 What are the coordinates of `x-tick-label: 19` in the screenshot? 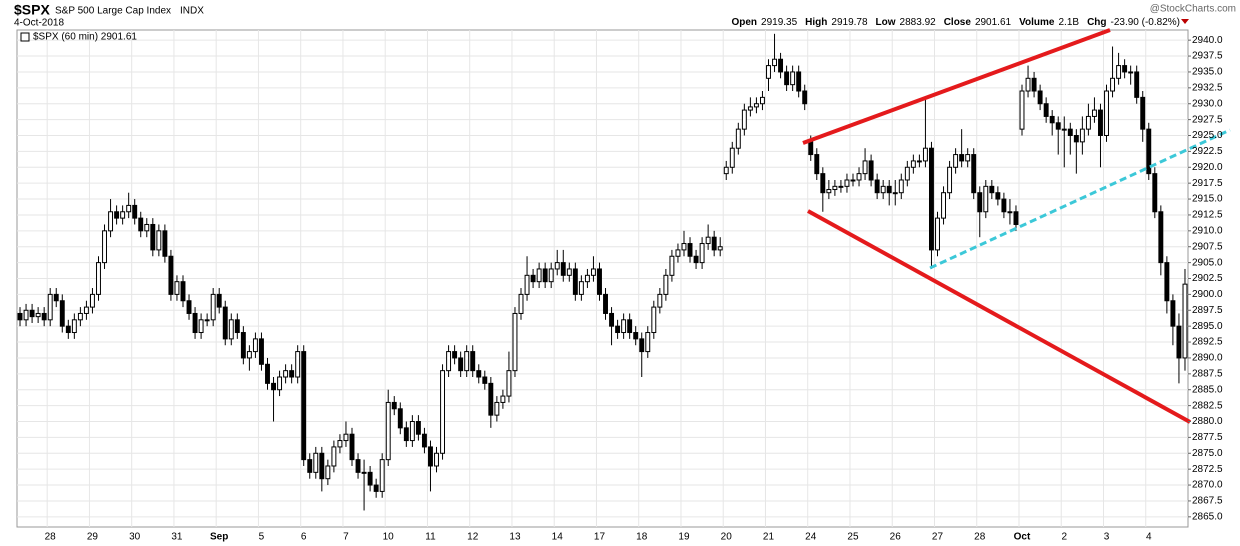 It's located at (684, 537).